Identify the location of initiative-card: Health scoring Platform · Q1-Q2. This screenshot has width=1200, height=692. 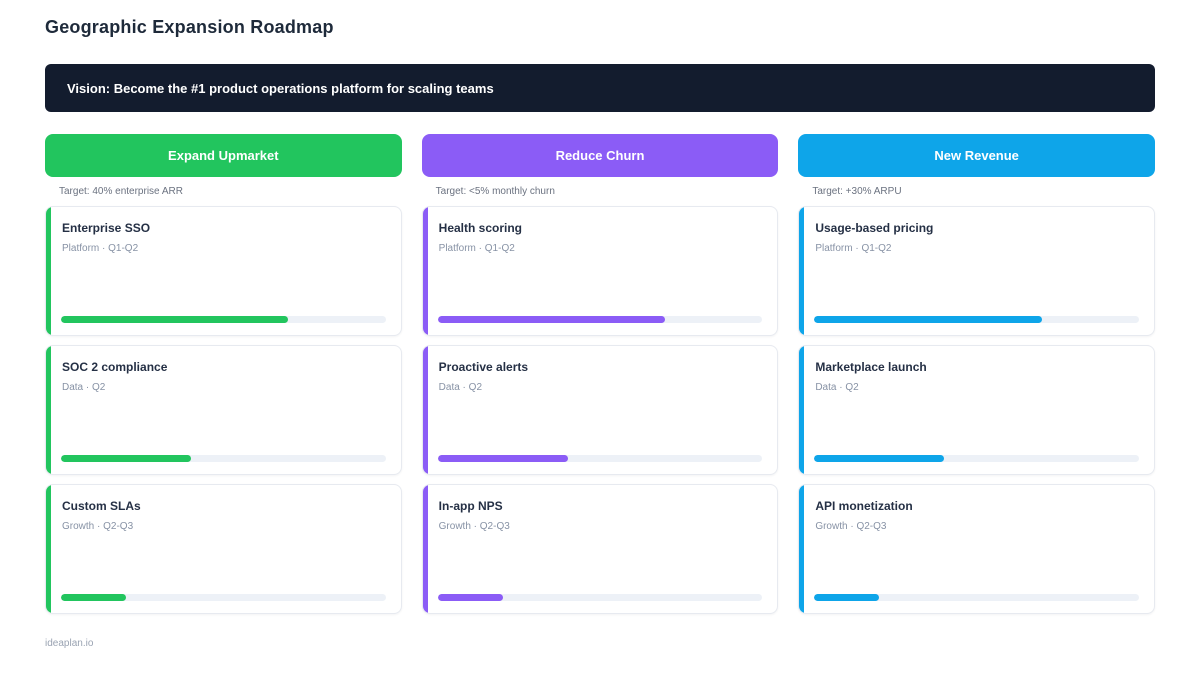
(600, 271).